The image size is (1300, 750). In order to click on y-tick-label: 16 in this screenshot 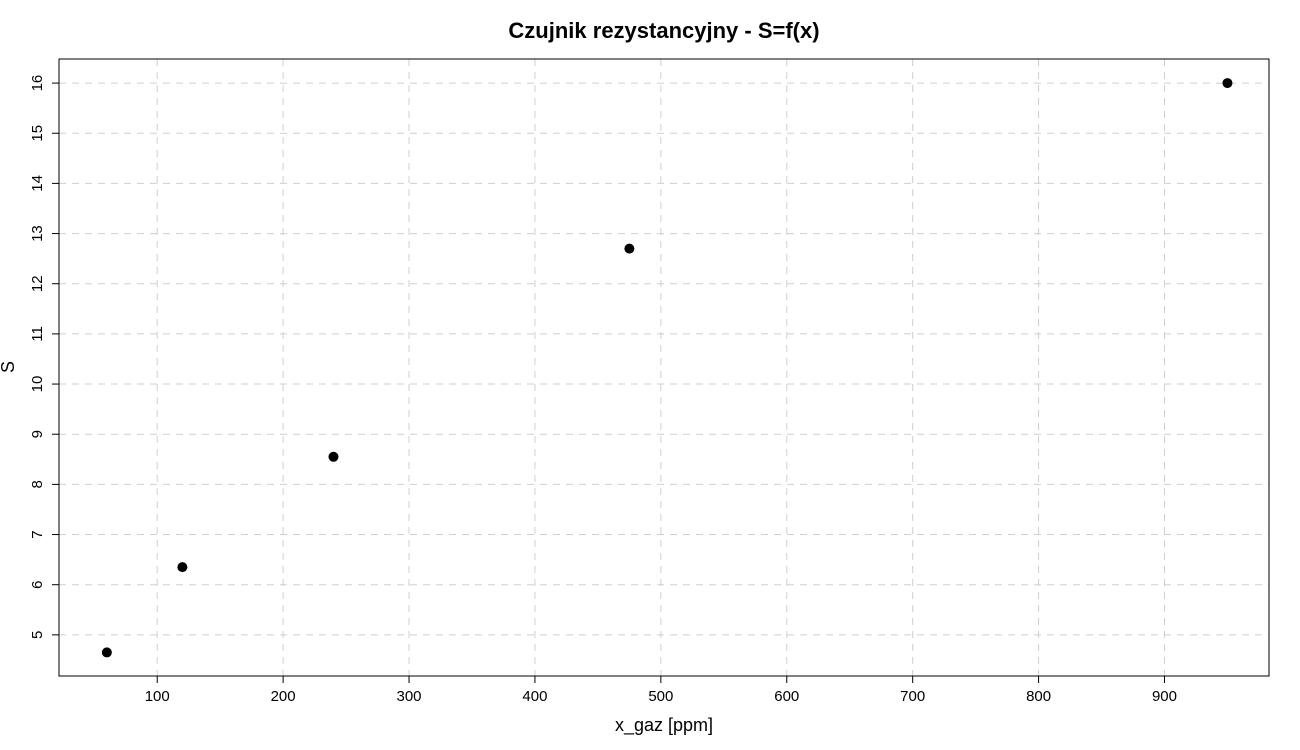, I will do `click(37, 83)`.